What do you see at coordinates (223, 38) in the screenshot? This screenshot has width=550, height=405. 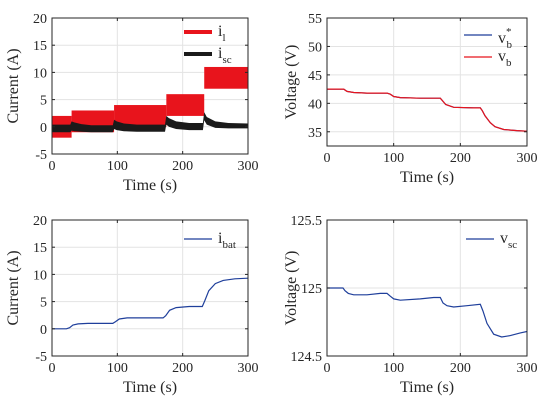 I see `legend-label-sub: l` at bounding box center [223, 38].